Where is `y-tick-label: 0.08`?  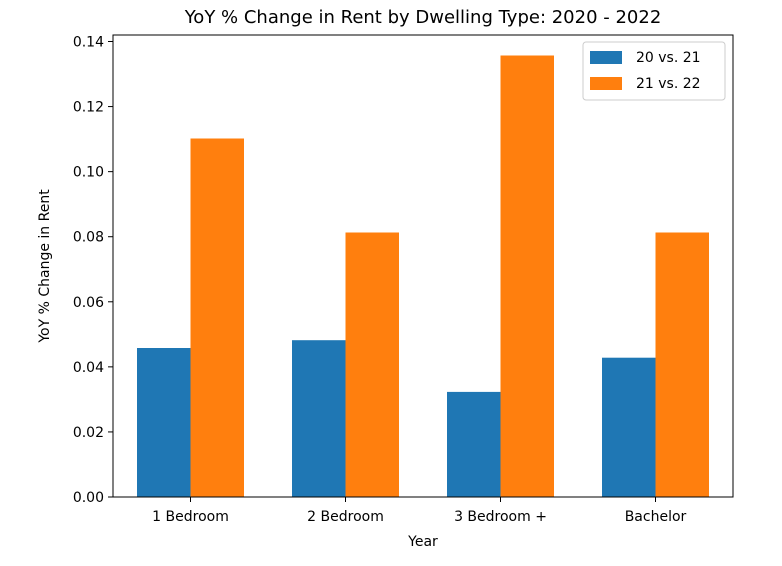 y-tick-label: 0.08 is located at coordinates (88, 238).